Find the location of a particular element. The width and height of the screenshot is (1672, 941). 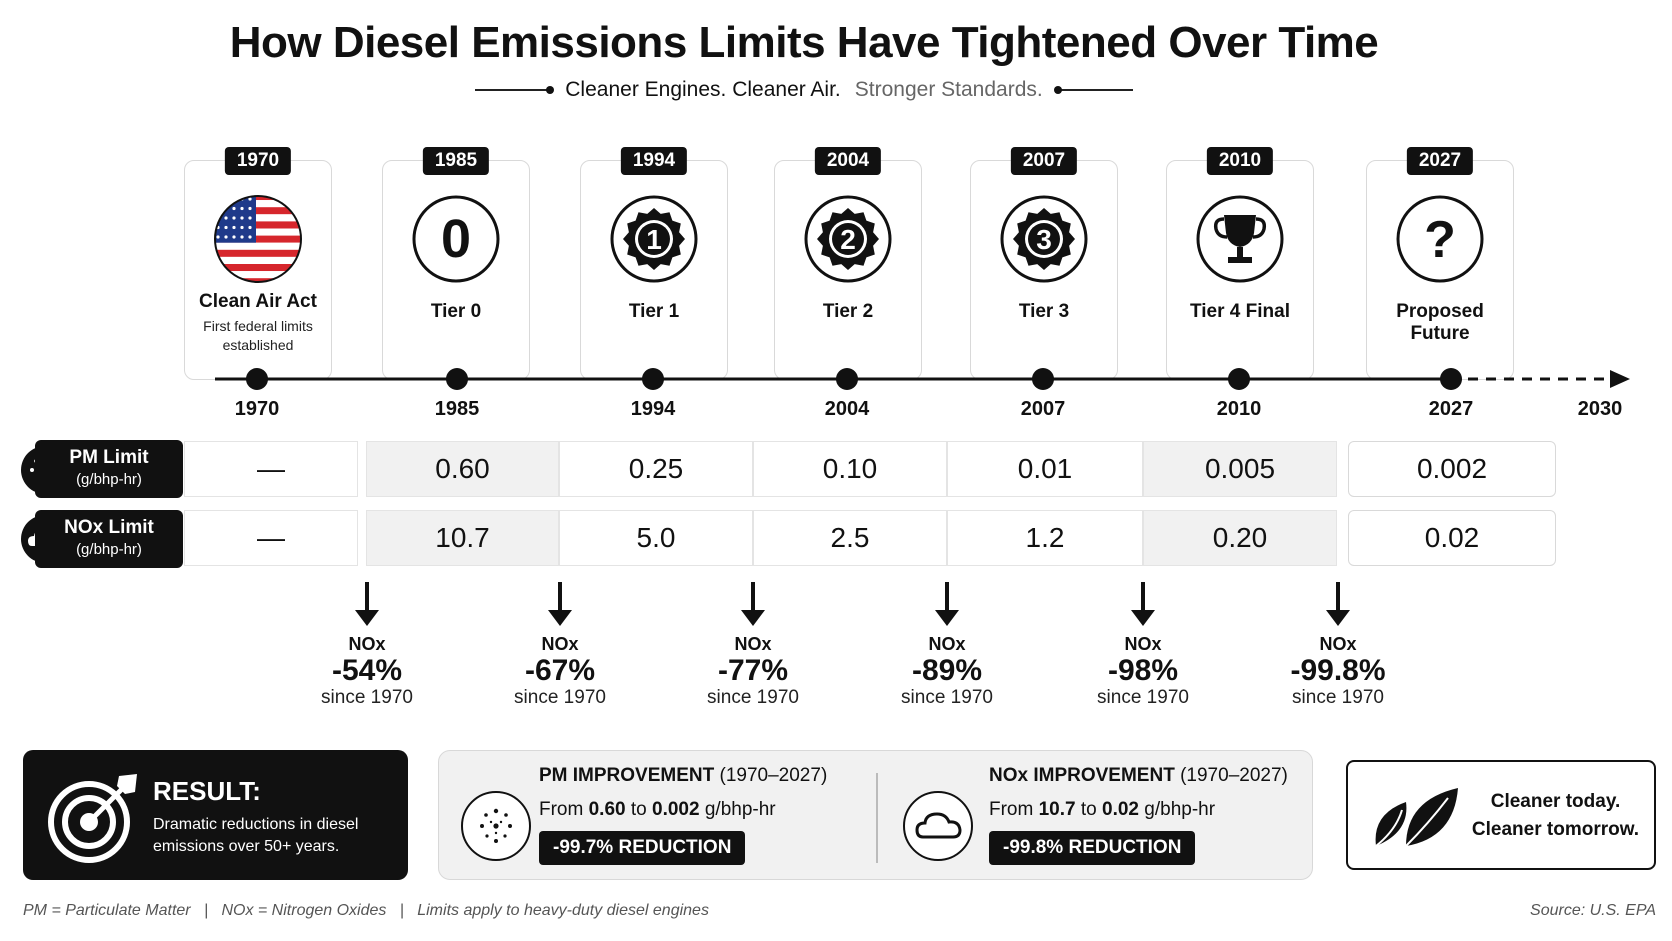

target-icon is located at coordinates (92, 818).